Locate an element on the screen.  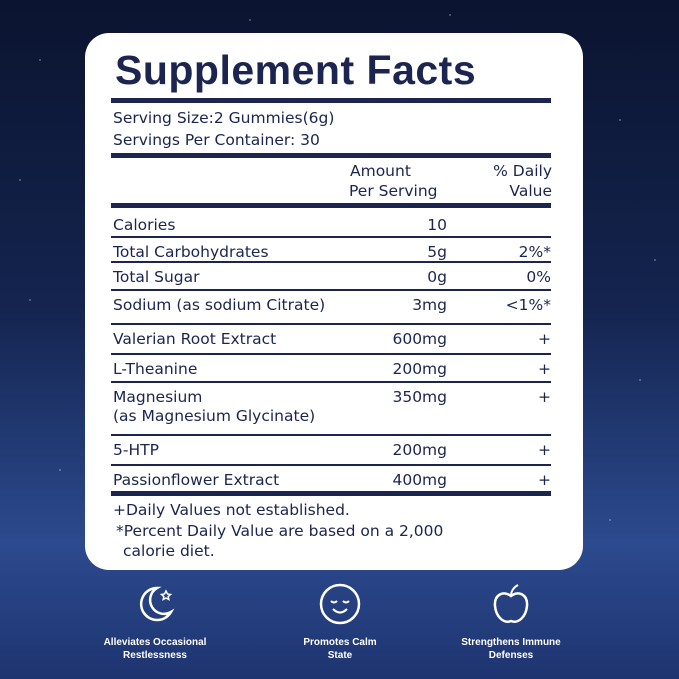
name-line: Total Carbohydrates is located at coordinates (191, 252).